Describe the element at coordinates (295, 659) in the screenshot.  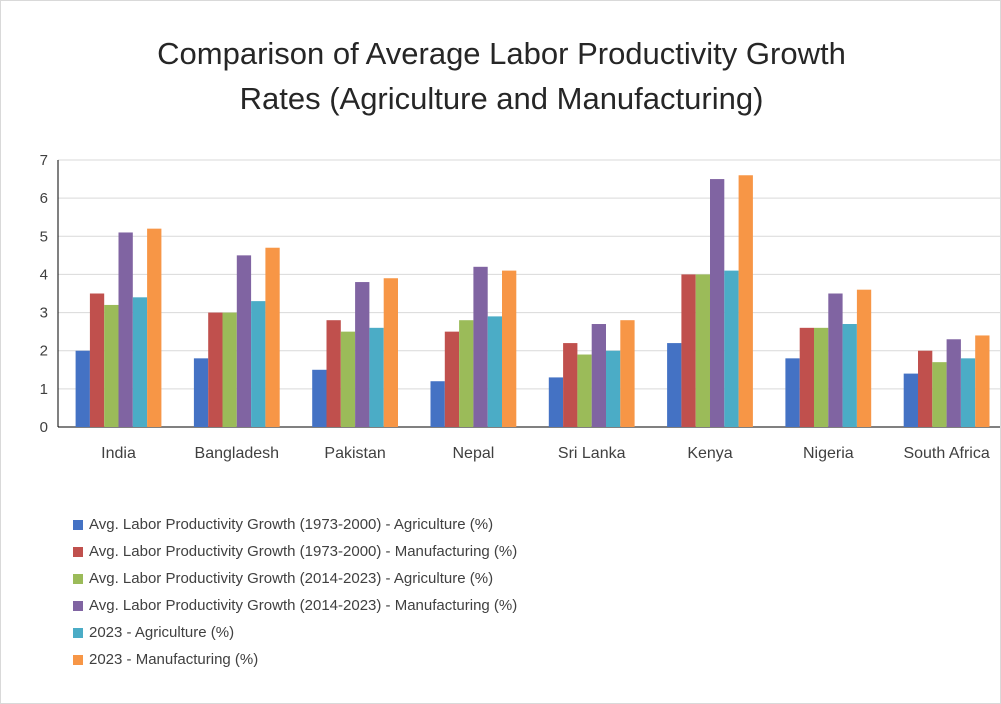
I see `legend-item: 2023 - Manufacturing (%)` at that location.